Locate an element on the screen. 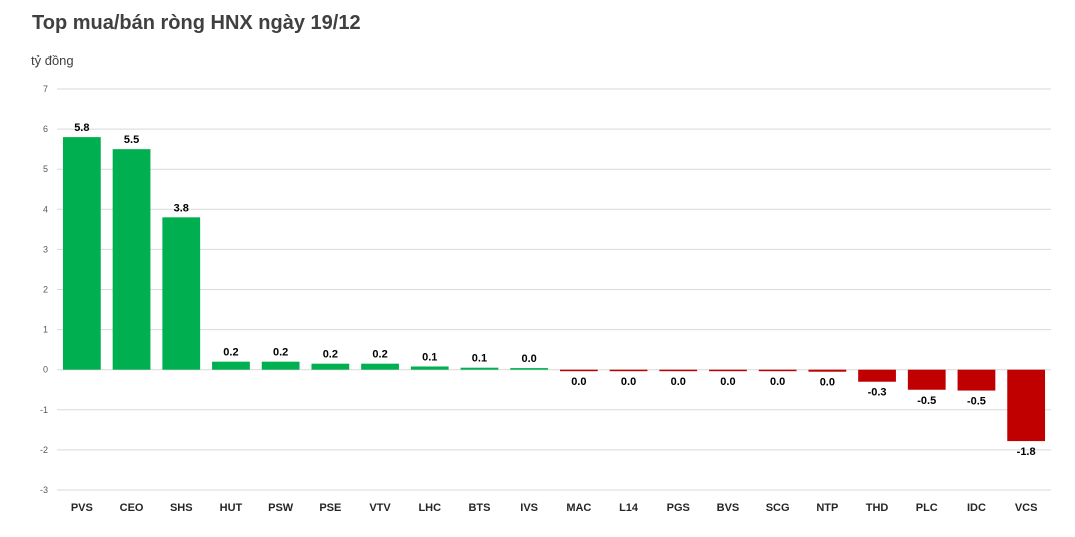 This screenshot has height=537, width=1075. y-tick-label: 1 is located at coordinates (45, 330).